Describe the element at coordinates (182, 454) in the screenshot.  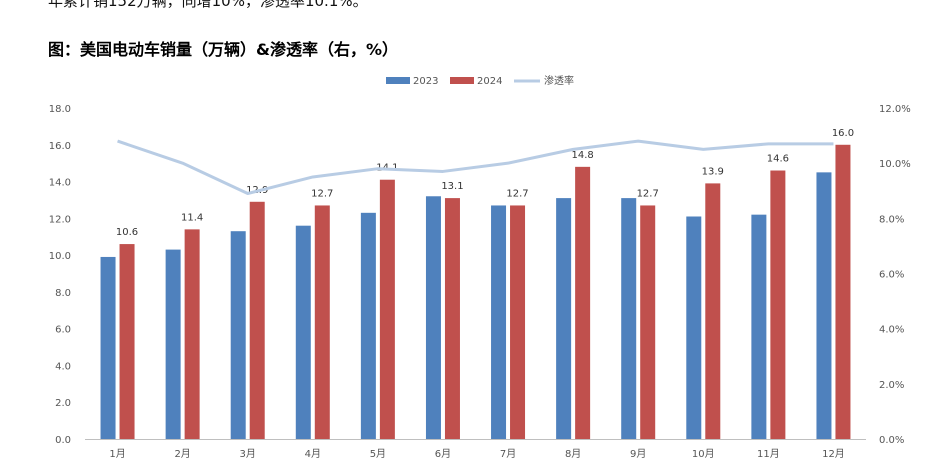
I see `x-tick-label: 2月` at that location.